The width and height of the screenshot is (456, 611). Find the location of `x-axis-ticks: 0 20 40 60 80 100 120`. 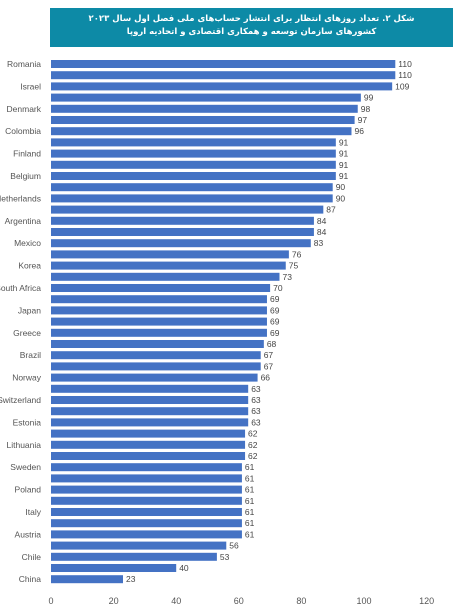

x-axis-ticks: 0 20 40 60 80 100 120 is located at coordinates (241, 601).